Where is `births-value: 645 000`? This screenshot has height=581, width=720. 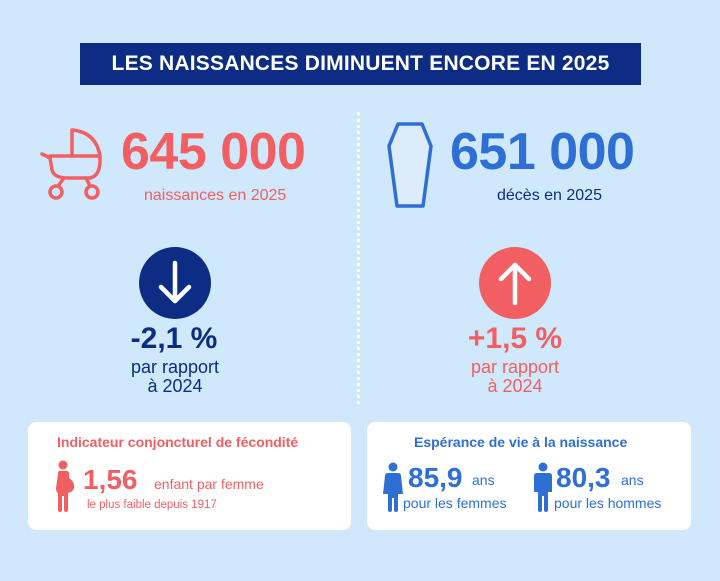
births-value: 645 000 is located at coordinates (213, 152).